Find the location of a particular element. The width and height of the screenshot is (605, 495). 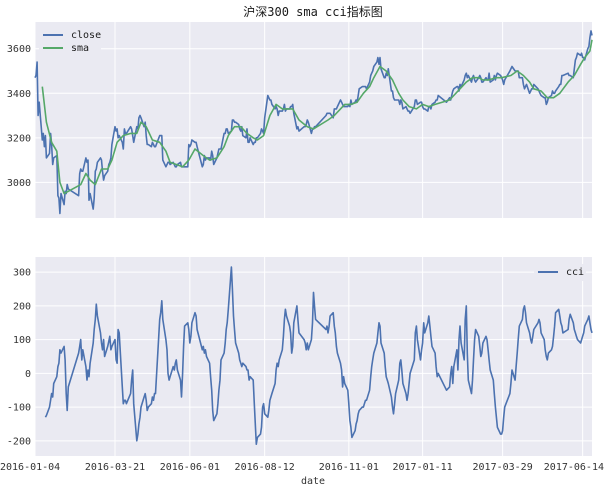

panel0-y-tick-label-3: 3600 is located at coordinates (19, 49).